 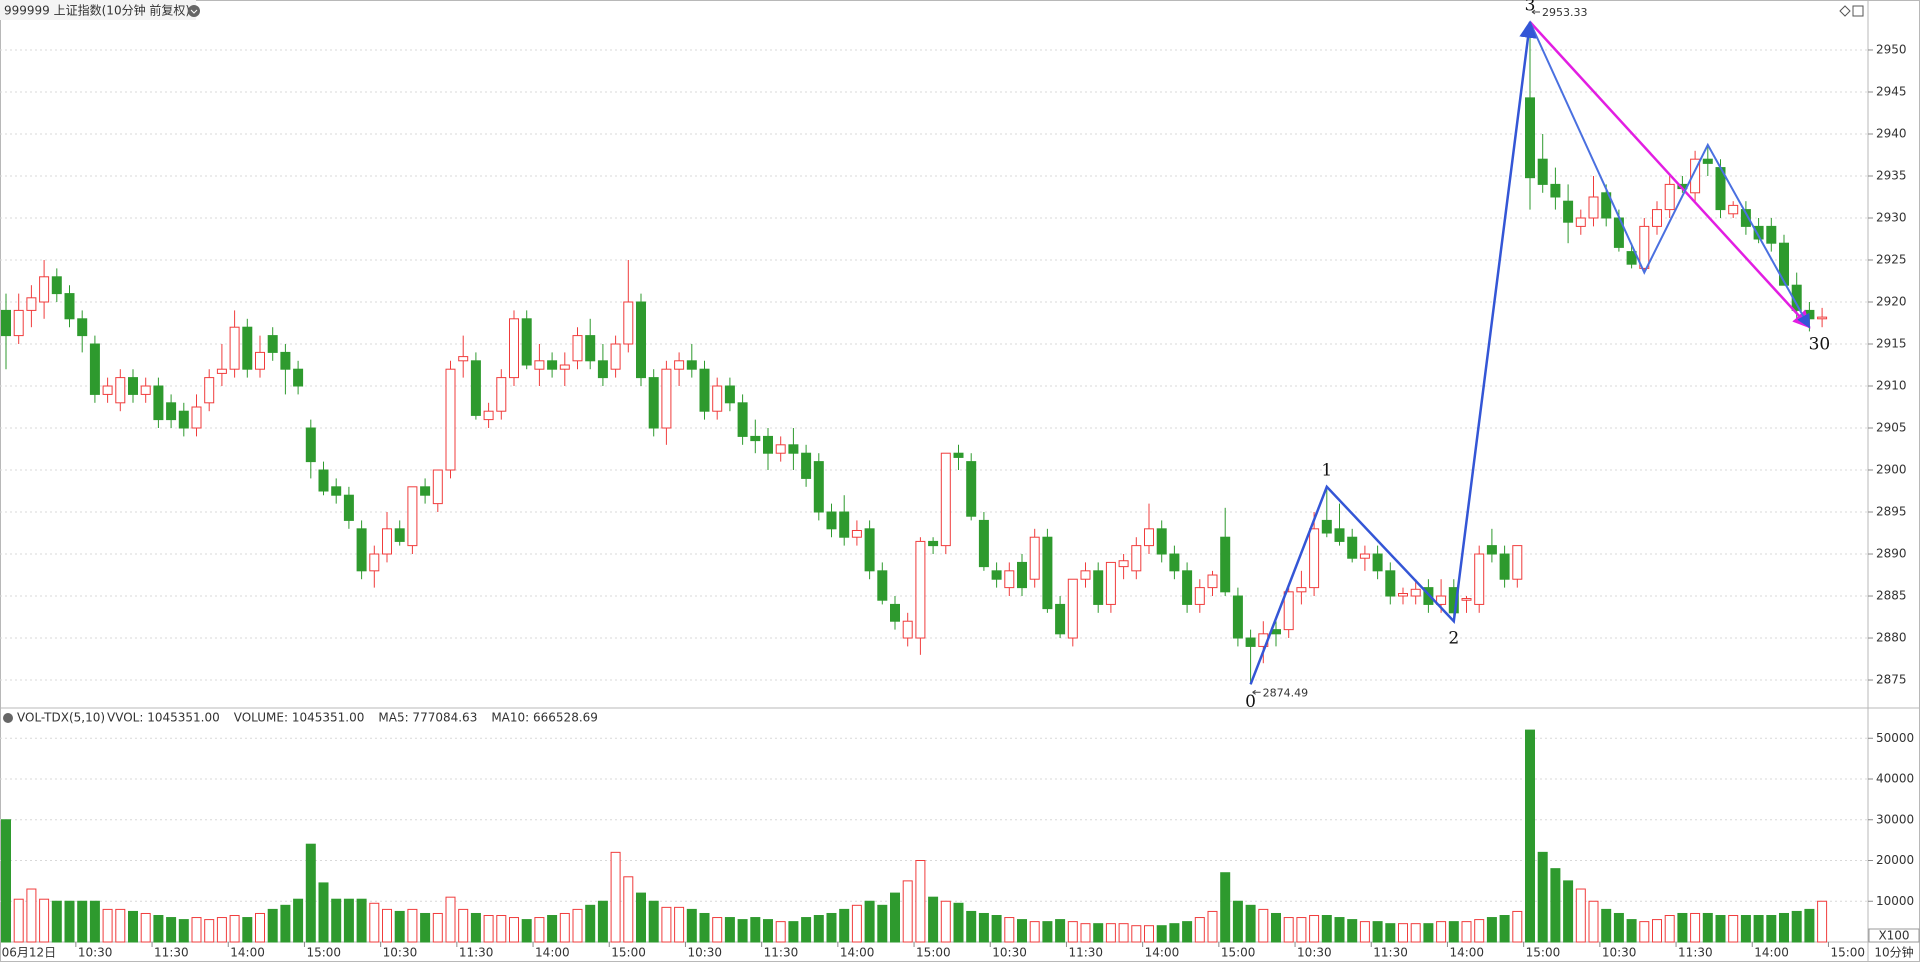 I want to click on diamond-icon, so click(x=1845, y=11).